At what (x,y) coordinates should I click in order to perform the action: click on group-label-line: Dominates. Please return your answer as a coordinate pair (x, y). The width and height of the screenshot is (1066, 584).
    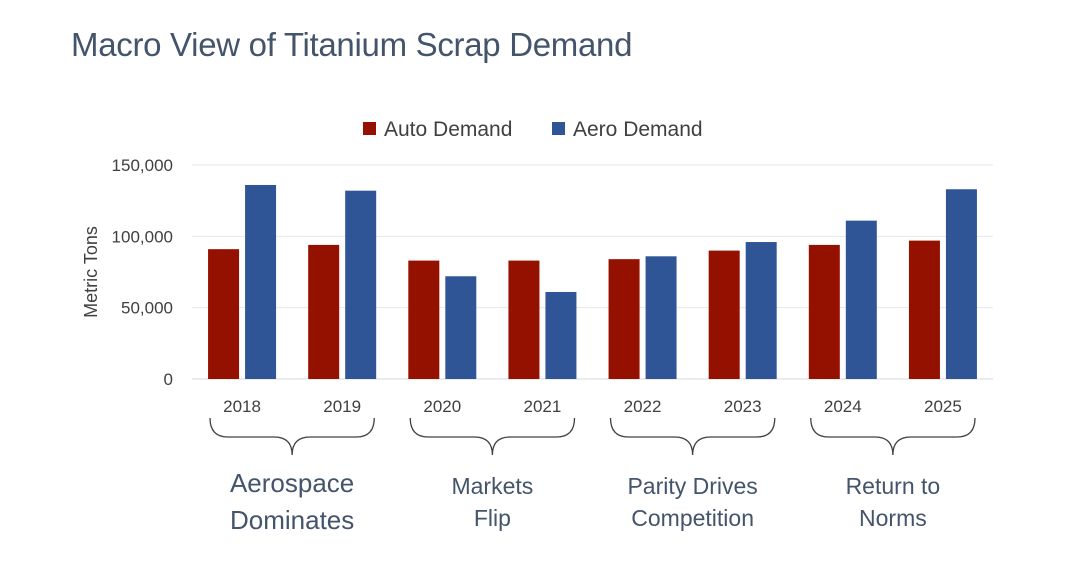
    Looking at the image, I should click on (292, 520).